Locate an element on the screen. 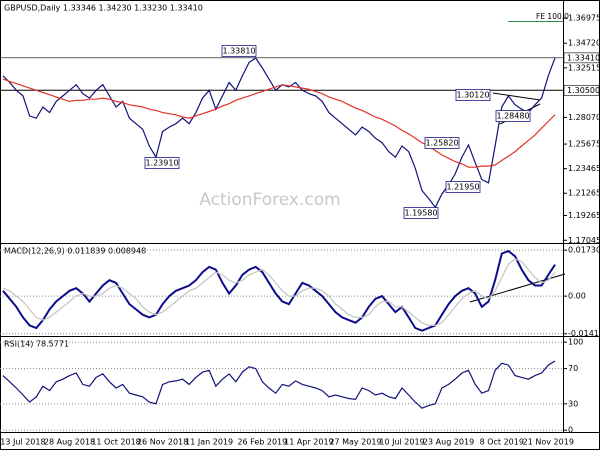 The height and width of the screenshot is (450, 600). y-tick-label: 1.23465 is located at coordinates (584, 168).